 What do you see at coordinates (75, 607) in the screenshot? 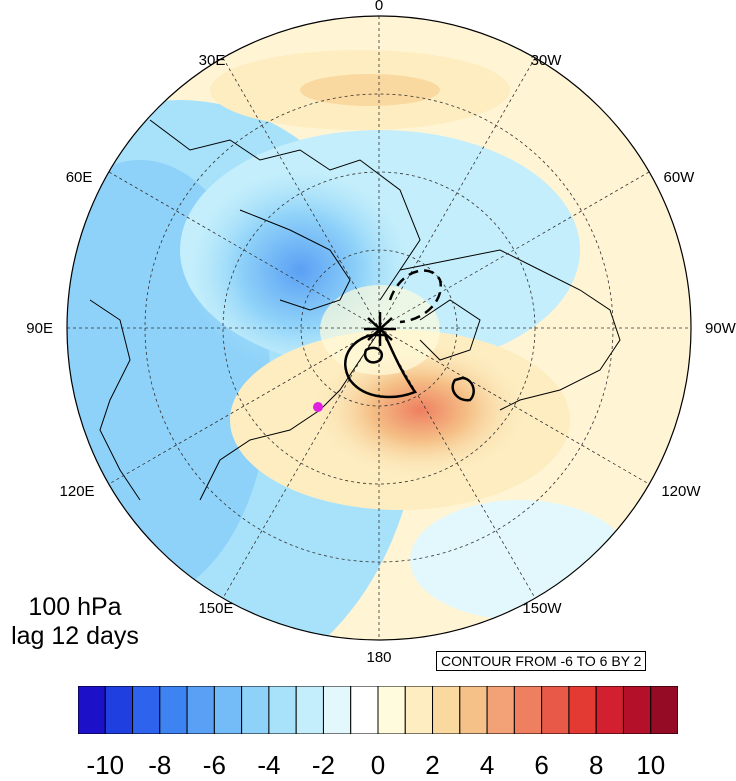
I see `level-label: 100 hPa` at bounding box center [75, 607].